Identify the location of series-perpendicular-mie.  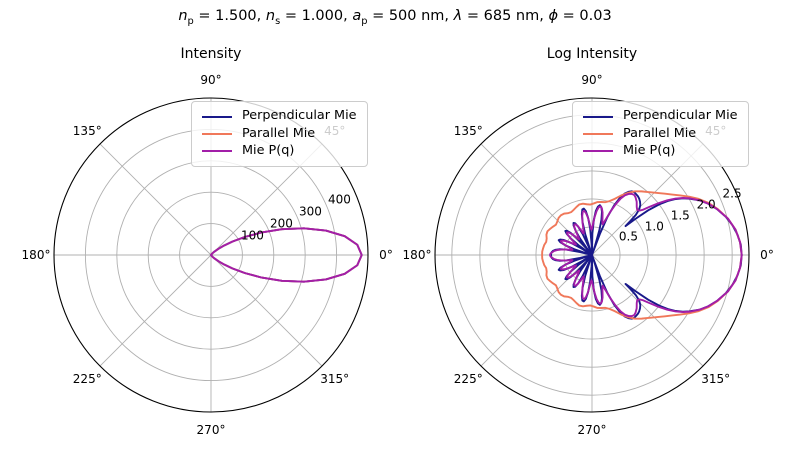
(646, 255).